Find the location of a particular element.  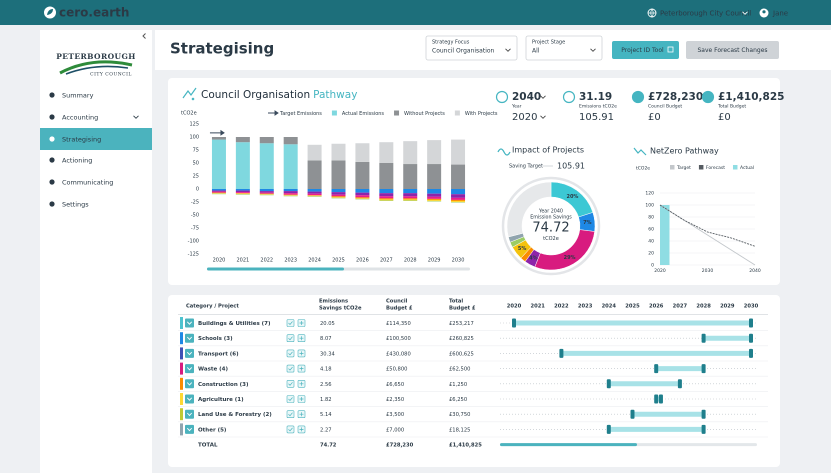

dropdown-value: All is located at coordinates (536, 51).